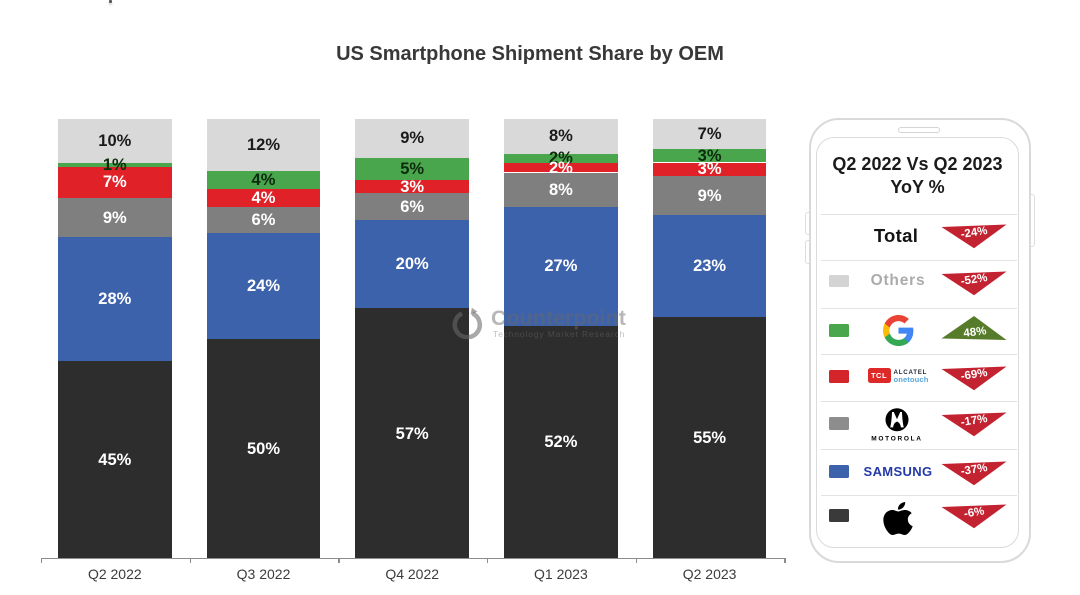 The height and width of the screenshot is (595, 1080). I want to click on svg-text: -6%, so click(974, 512).